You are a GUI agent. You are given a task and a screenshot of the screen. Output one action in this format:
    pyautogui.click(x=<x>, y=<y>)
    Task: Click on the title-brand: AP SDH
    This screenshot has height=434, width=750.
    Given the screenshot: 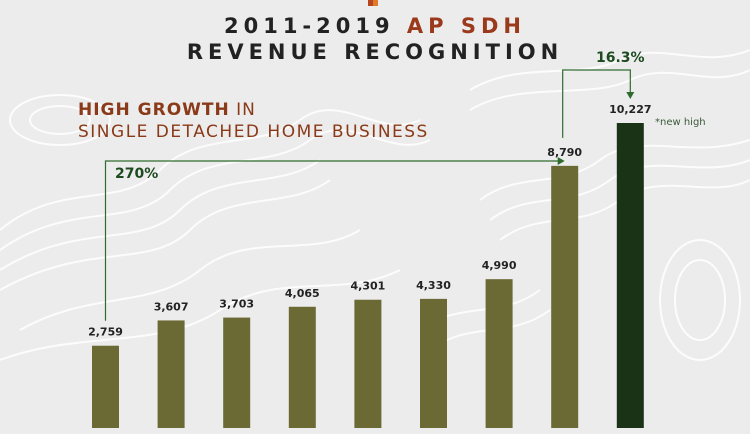 What is the action you would take?
    pyautogui.click(x=466, y=26)
    